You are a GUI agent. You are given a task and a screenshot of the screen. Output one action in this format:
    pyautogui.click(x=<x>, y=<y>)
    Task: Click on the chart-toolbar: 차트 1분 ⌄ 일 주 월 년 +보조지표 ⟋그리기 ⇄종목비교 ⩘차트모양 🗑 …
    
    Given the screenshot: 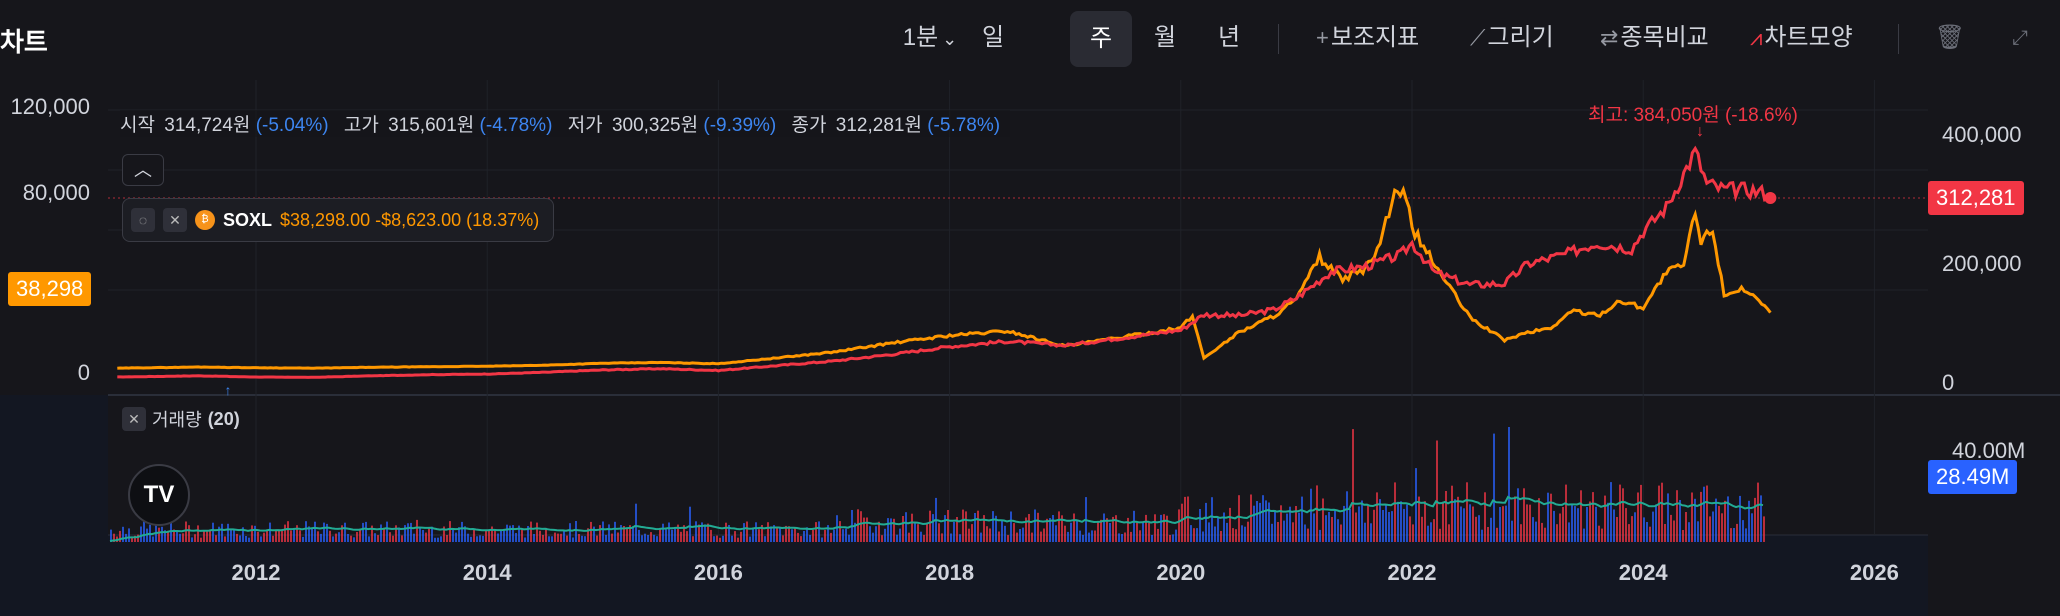 What is the action you would take?
    pyautogui.click(x=1030, y=40)
    